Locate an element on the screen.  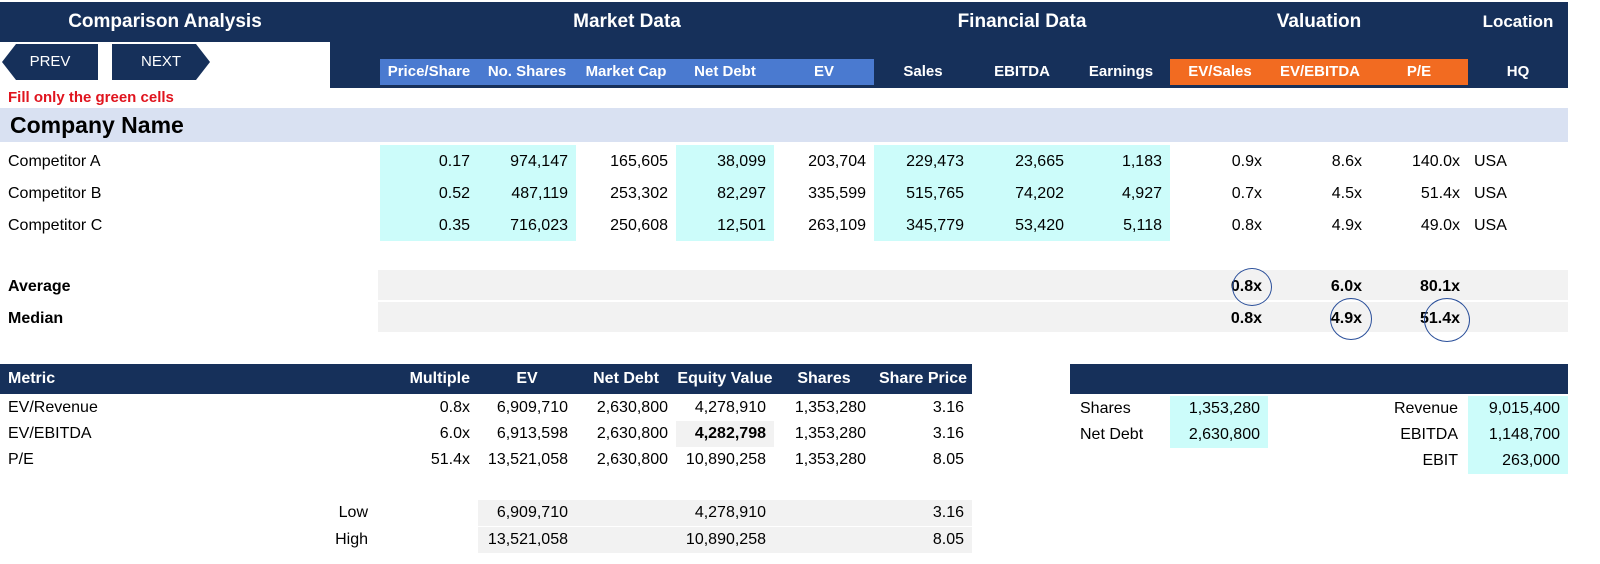
vt-header-multiple: Multiple is located at coordinates (439, 378).